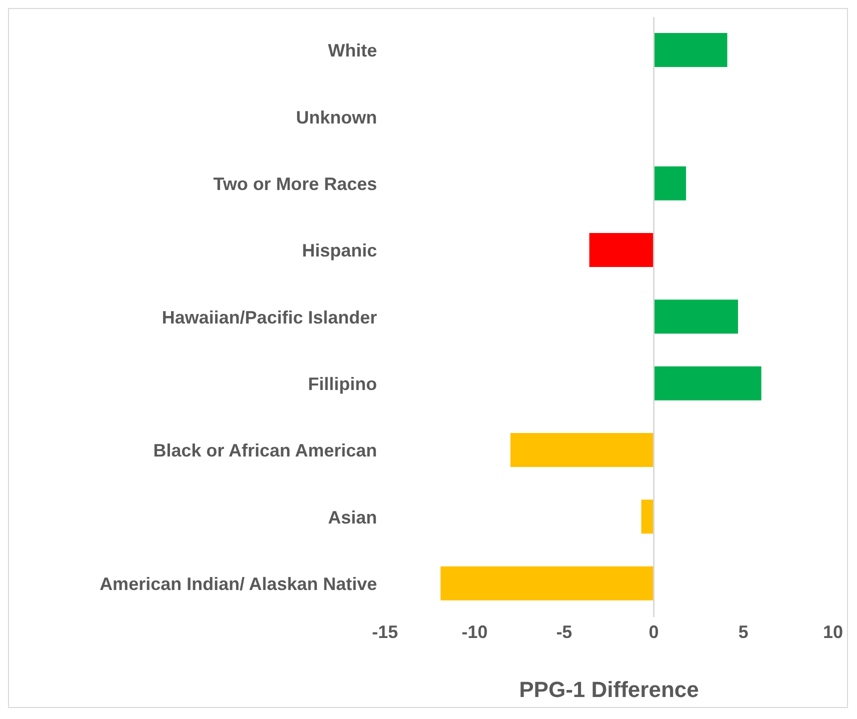  Describe the element at coordinates (336, 117) in the screenshot. I see `y-tick-label: Unknown` at that location.